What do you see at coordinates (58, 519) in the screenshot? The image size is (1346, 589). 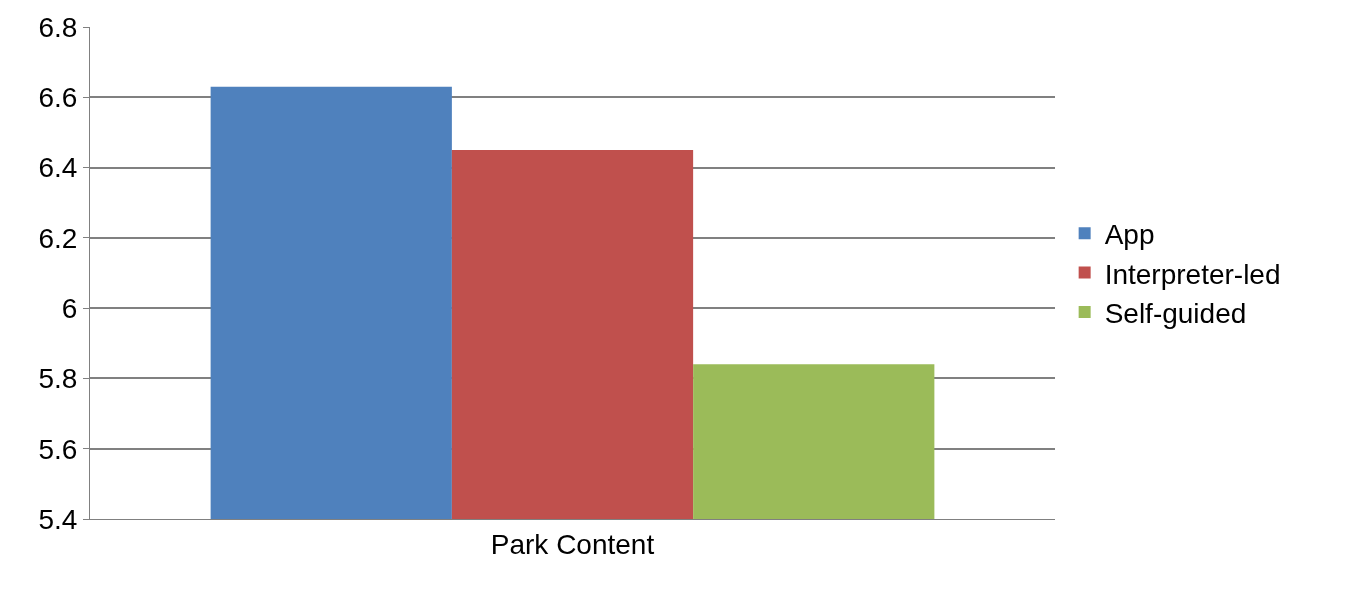 I see `y-tick-label: 5.4` at bounding box center [58, 519].